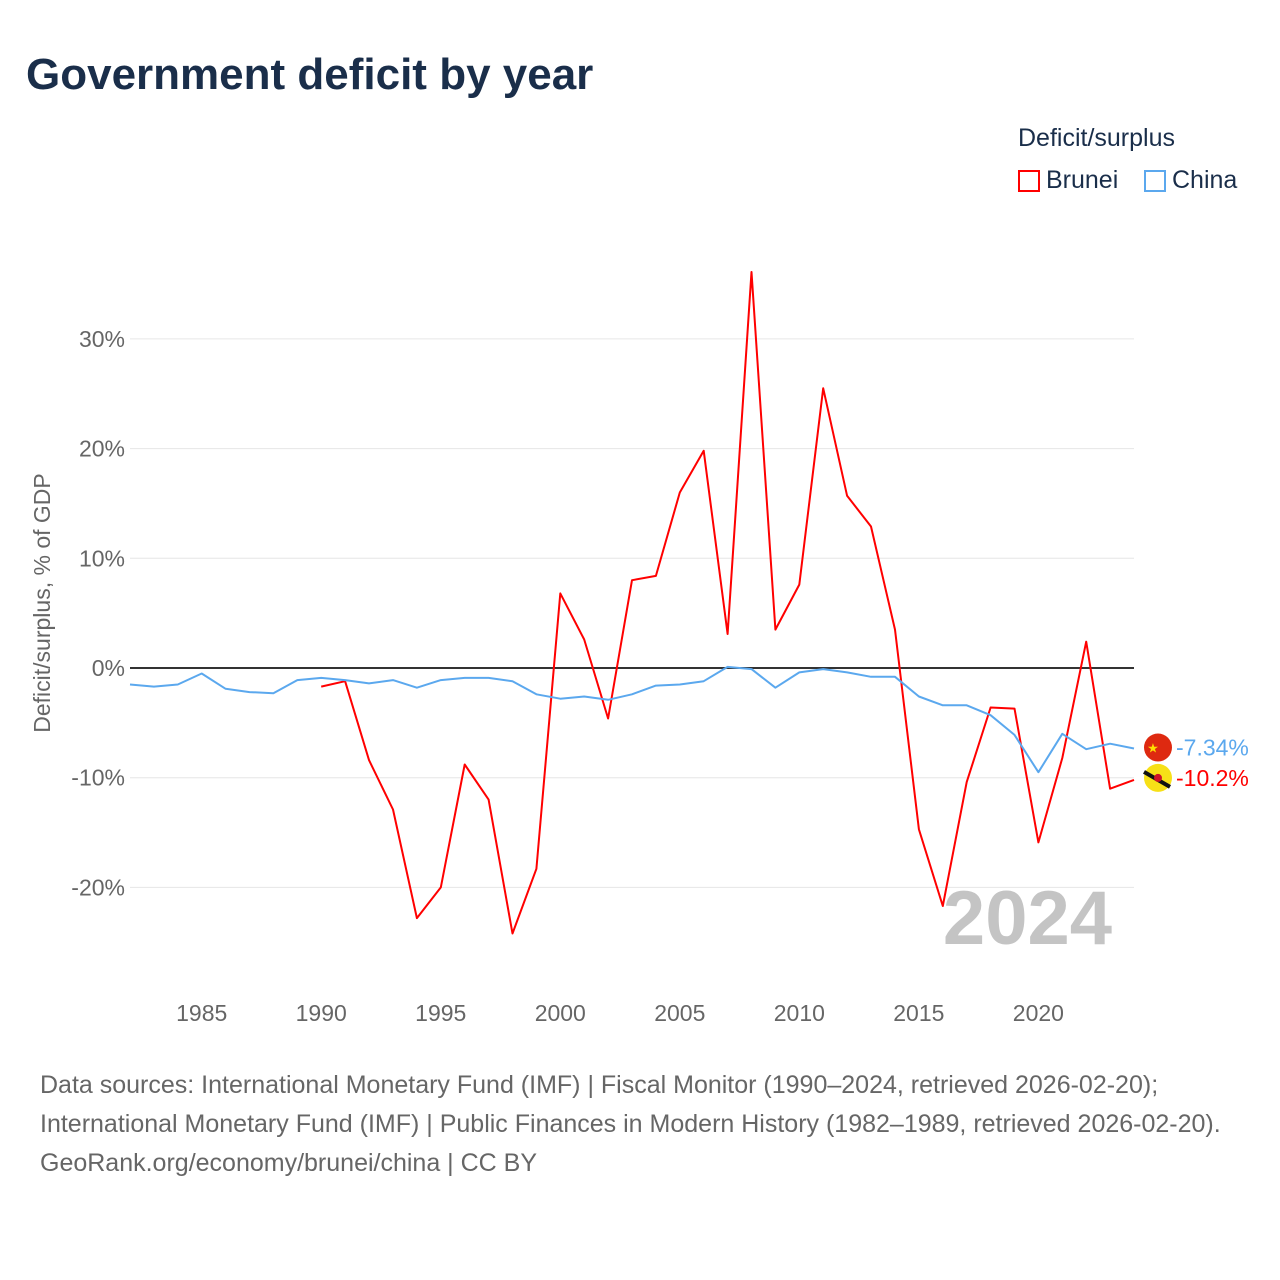 The width and height of the screenshot is (1280, 1280). What do you see at coordinates (310, 74) in the screenshot?
I see `chart-title: Government deficit by year` at bounding box center [310, 74].